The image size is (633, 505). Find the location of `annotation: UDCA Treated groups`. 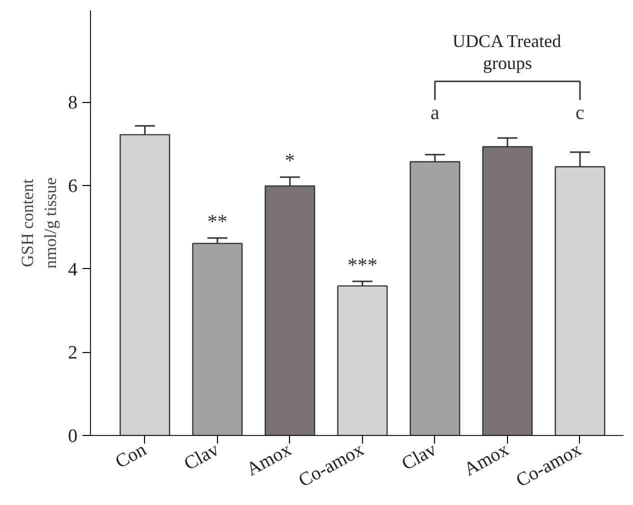

annotation: UDCA Treated groups is located at coordinates (507, 52).